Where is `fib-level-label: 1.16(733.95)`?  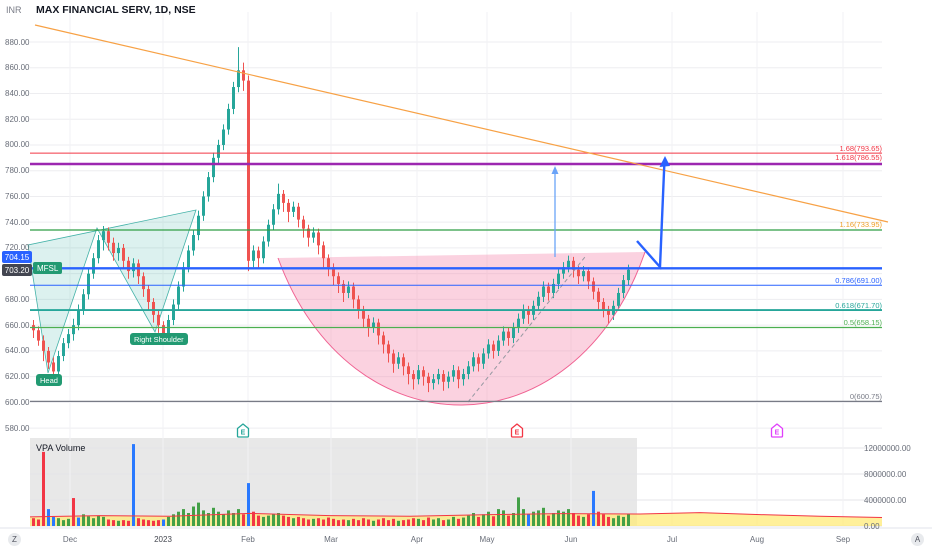
fib-level-label: 1.16(733.95) is located at coordinates (860, 225).